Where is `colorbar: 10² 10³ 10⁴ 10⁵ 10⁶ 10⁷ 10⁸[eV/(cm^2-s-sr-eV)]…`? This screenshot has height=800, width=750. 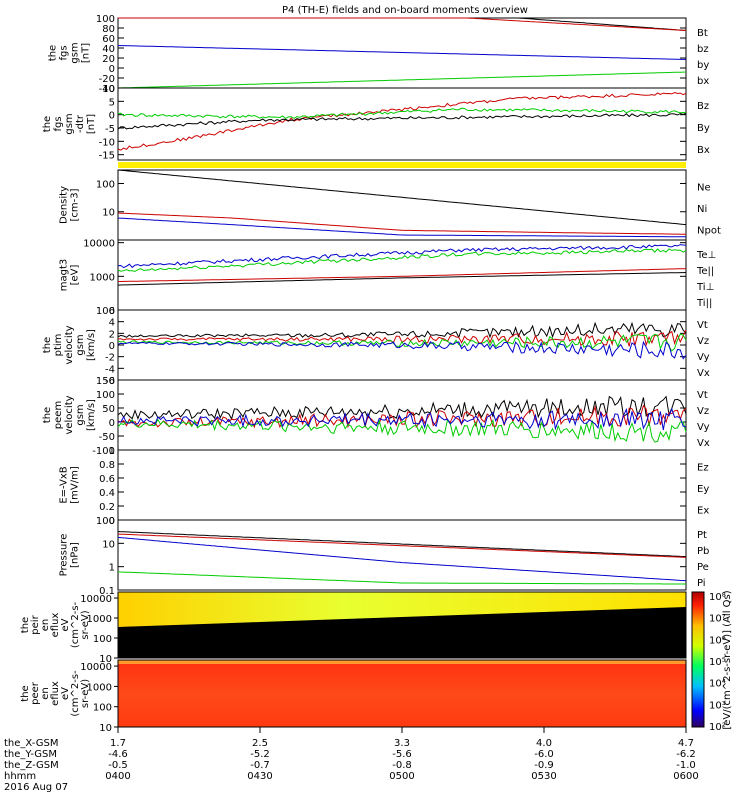
colorbar: 10² 10³ 10⁴ 10⁵ 10⁶ 10⁷ 10⁸[eV/(cm^2-s-sr-eV)]… is located at coordinates (712, 661).